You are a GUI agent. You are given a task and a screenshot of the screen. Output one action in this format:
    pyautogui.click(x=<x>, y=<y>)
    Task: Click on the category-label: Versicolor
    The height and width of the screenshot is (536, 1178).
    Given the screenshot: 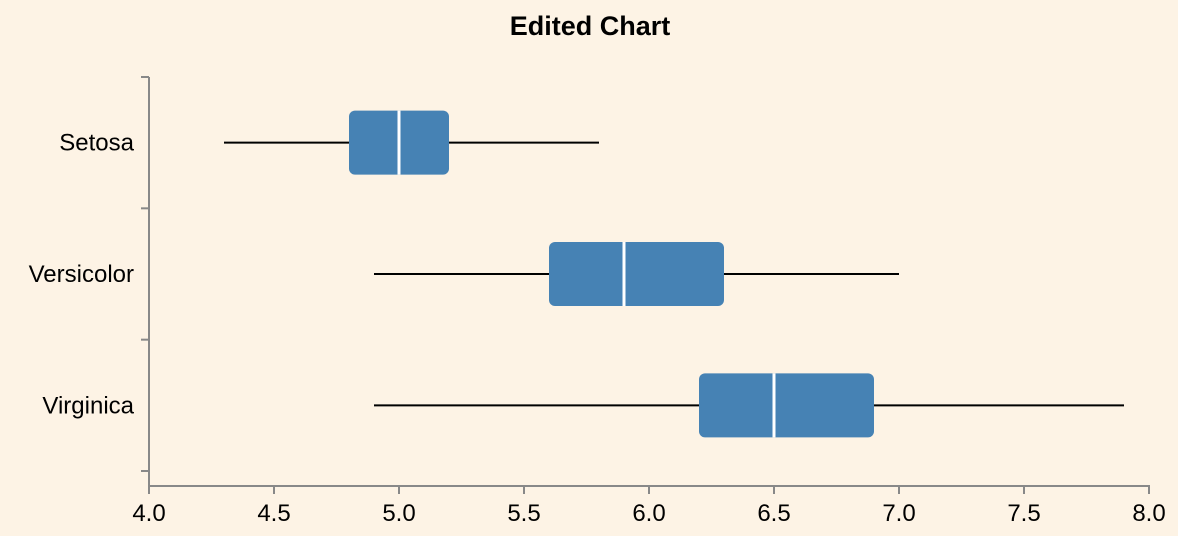 What is the action you would take?
    pyautogui.click(x=81, y=274)
    